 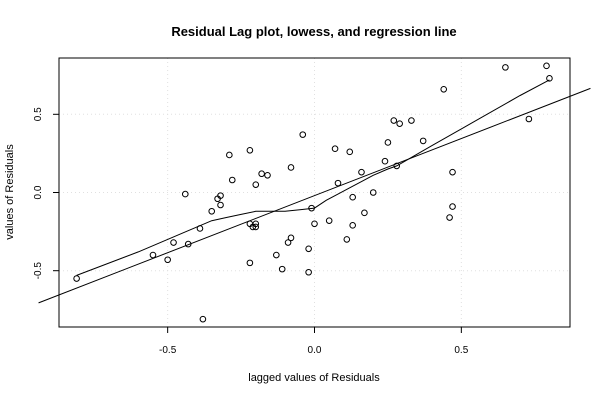 What do you see at coordinates (168, 350) in the screenshot?
I see `x-tick-label: -0.5` at bounding box center [168, 350].